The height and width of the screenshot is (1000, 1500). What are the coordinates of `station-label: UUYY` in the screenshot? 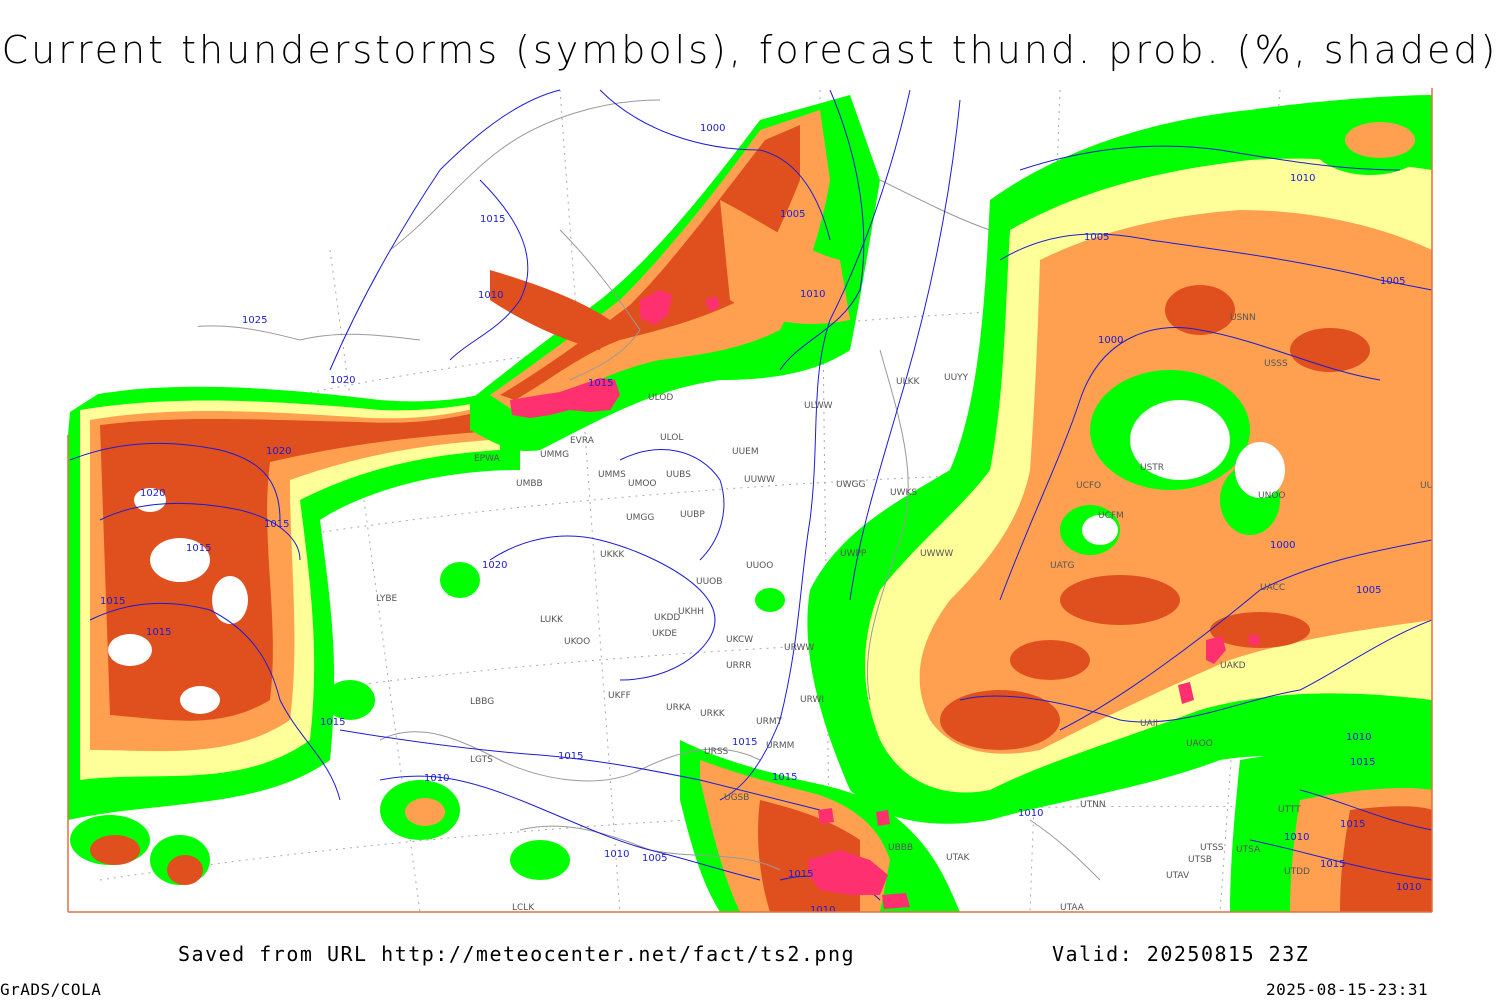 It's located at (956, 378).